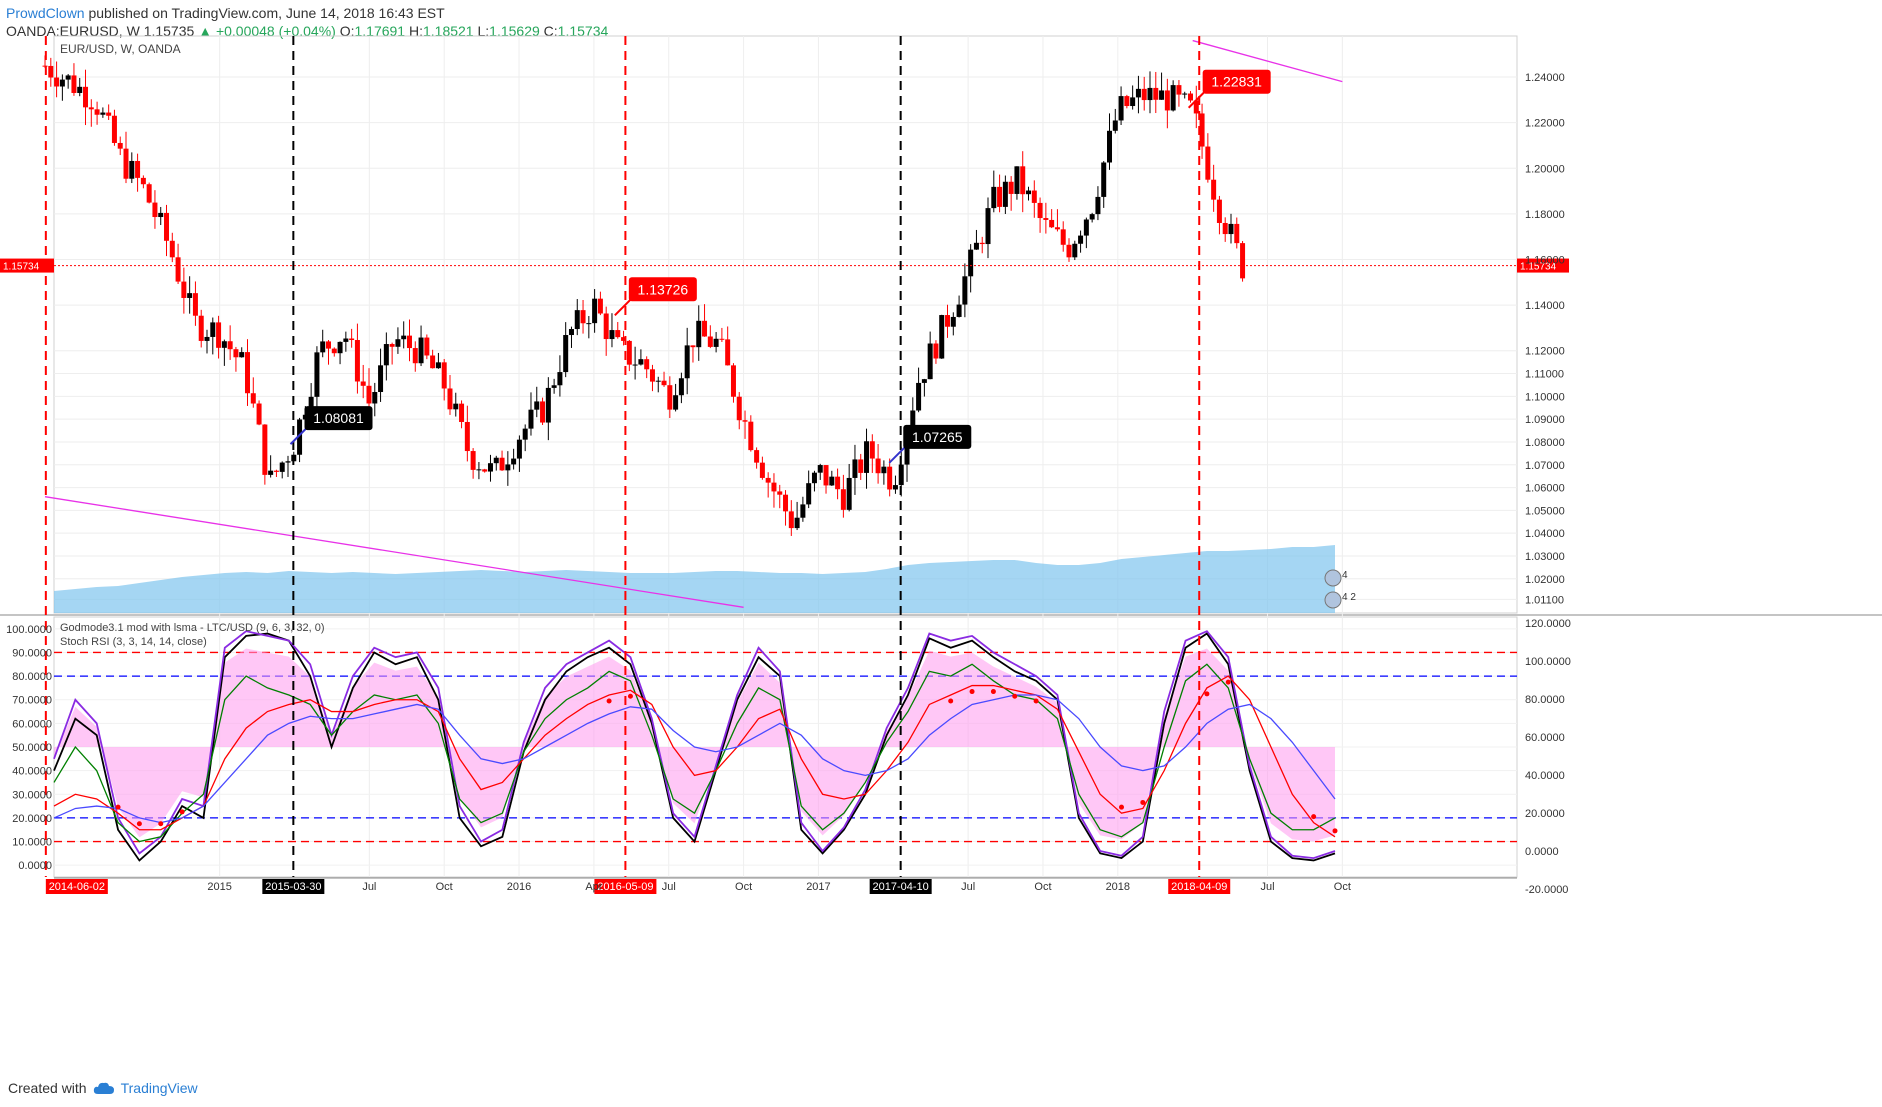 The width and height of the screenshot is (1882, 1107). Describe the element at coordinates (743, 887) in the screenshot. I see `time-tick-label: Oct` at that location.